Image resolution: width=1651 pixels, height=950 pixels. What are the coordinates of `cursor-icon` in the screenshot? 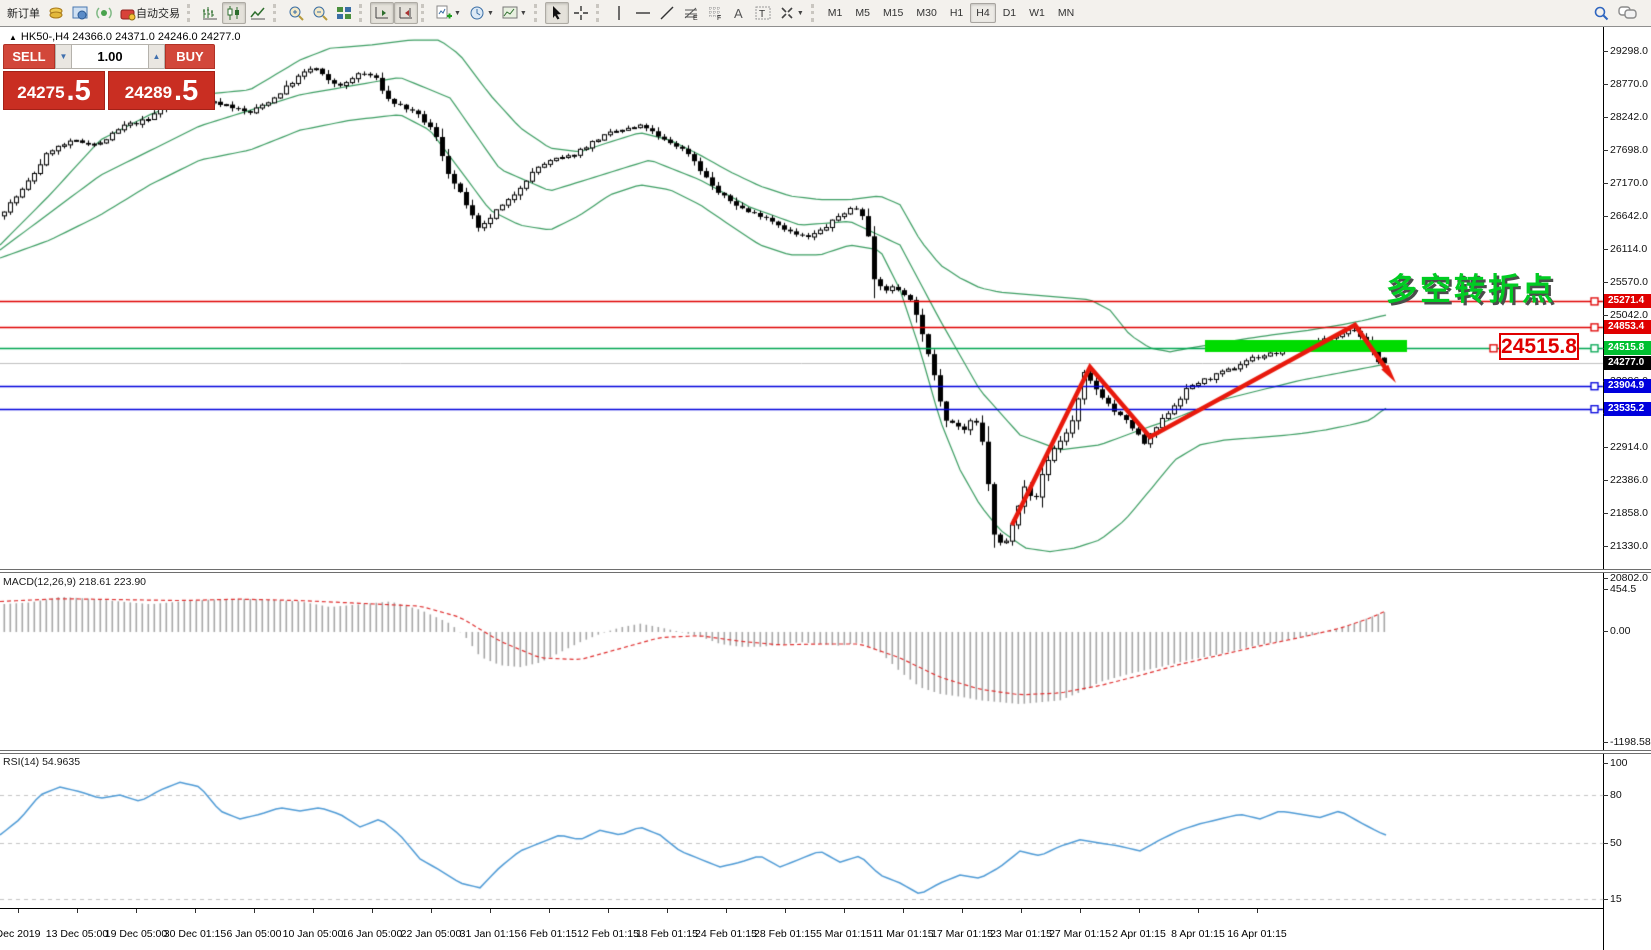 It's located at (556, 13).